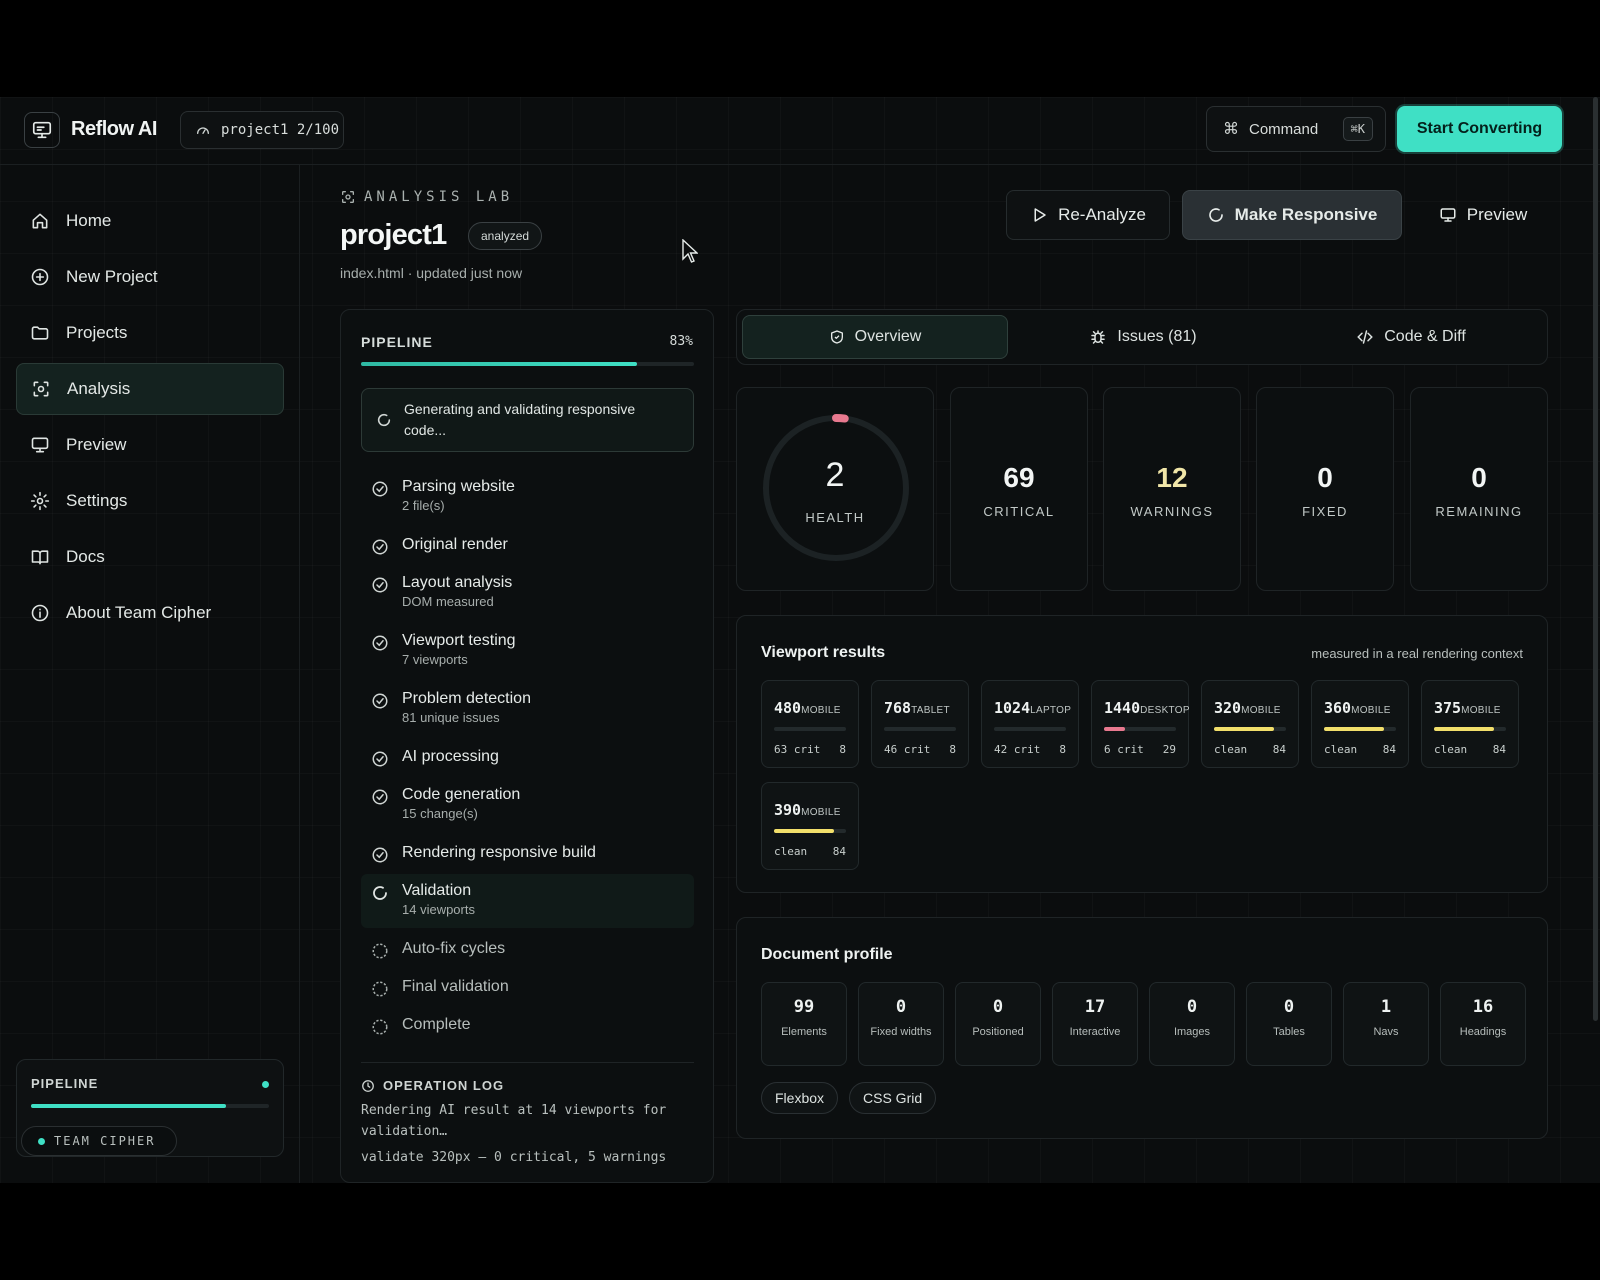  What do you see at coordinates (1192, 1032) in the screenshot?
I see `profile-stat-label: Images` at bounding box center [1192, 1032].